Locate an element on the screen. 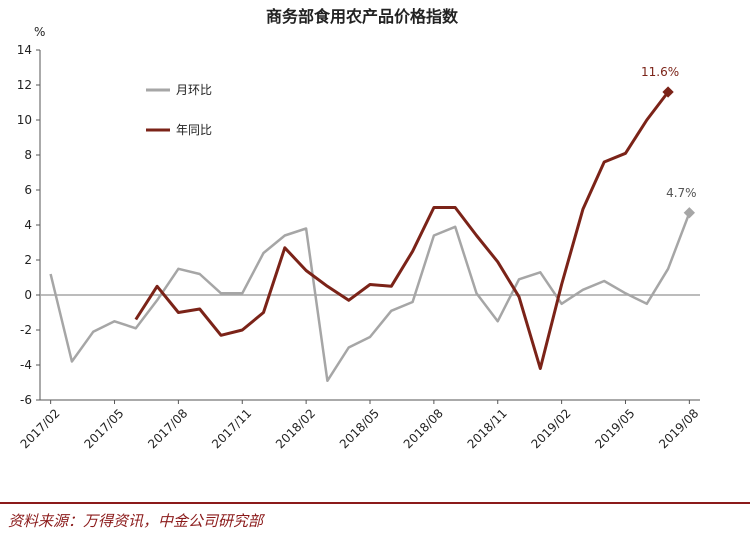  y-tick-label: 6 is located at coordinates (28, 190).